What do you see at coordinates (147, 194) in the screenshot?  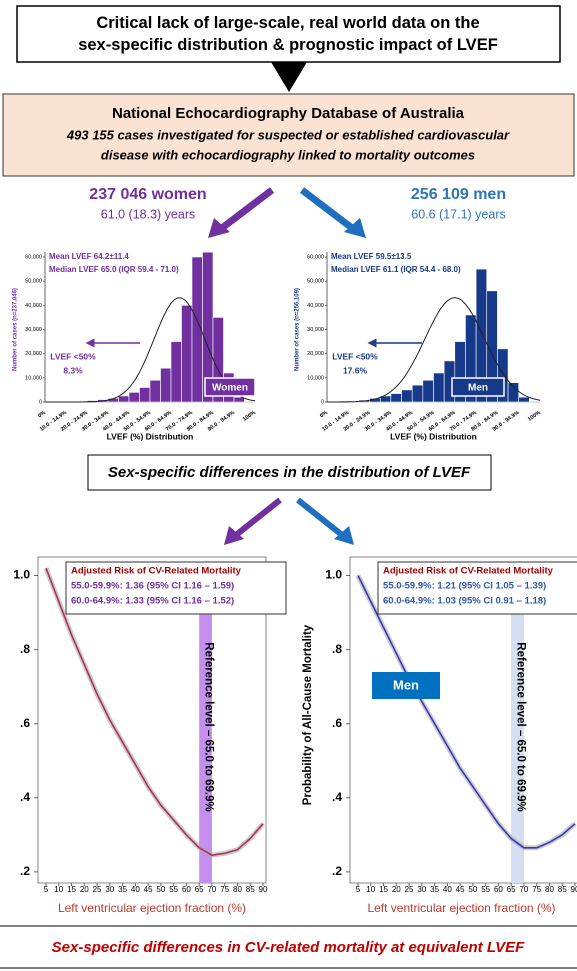 I see `group-heading: 237 046 women` at bounding box center [147, 194].